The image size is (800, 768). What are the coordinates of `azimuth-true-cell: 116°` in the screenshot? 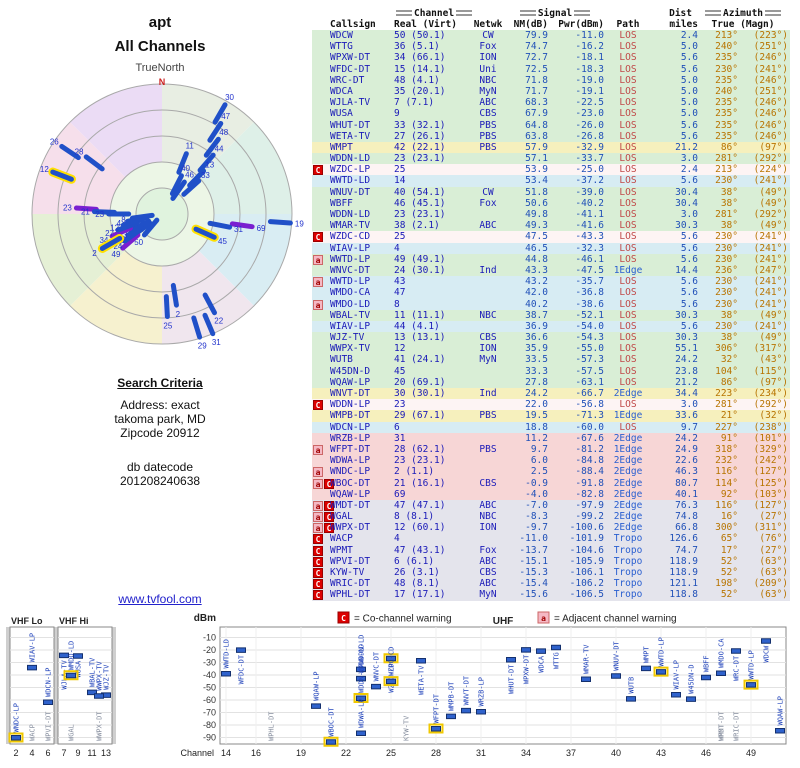 It's located at (726, 472).